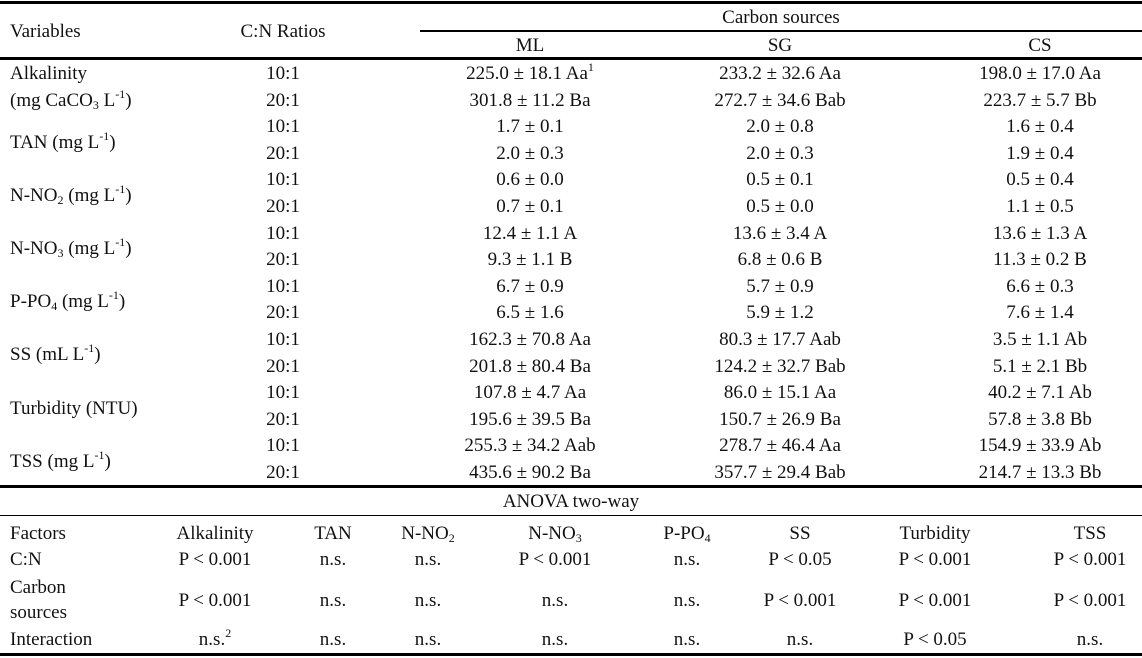  What do you see at coordinates (55, 353) in the screenshot?
I see `variable-label: SS (mL L-1)` at bounding box center [55, 353].